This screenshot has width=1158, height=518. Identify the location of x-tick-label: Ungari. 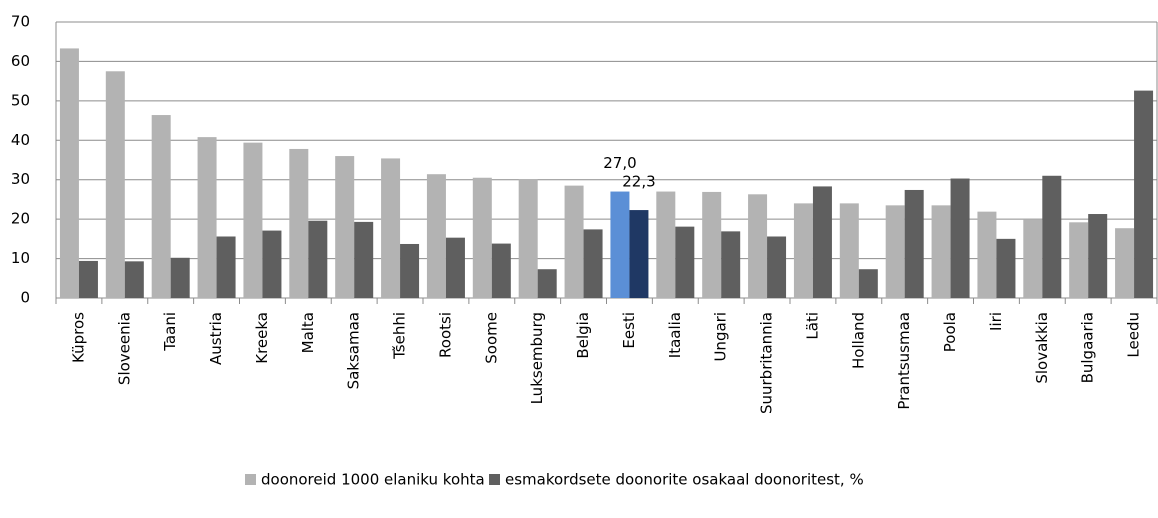
(721, 337).